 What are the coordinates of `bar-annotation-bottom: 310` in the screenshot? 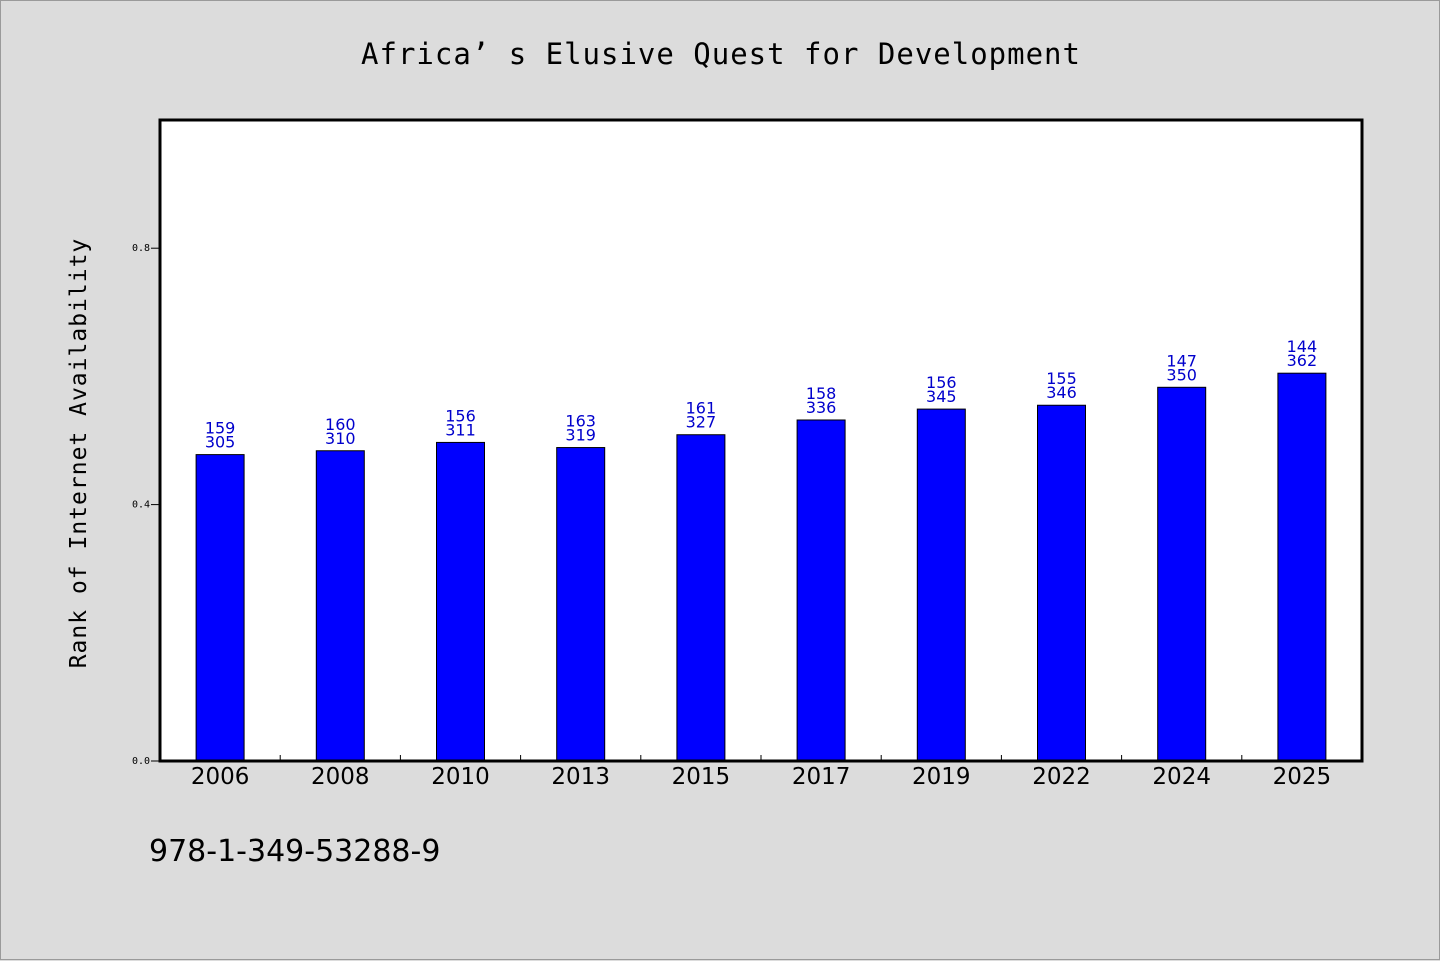 It's located at (340, 438).